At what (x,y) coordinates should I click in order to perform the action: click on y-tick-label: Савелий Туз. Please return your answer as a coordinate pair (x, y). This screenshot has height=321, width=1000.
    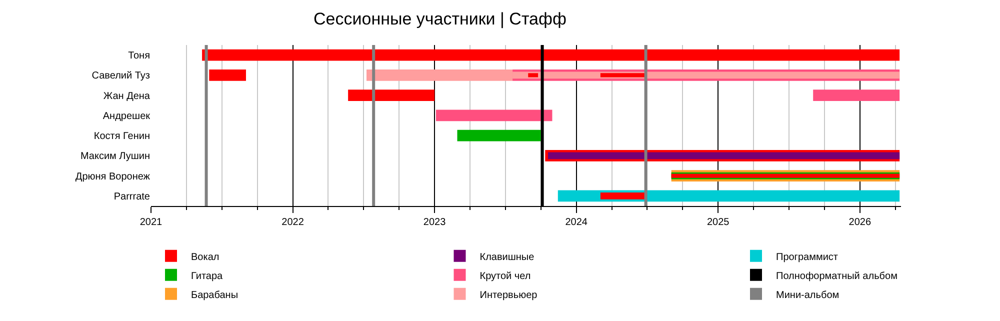
    Looking at the image, I should click on (121, 76).